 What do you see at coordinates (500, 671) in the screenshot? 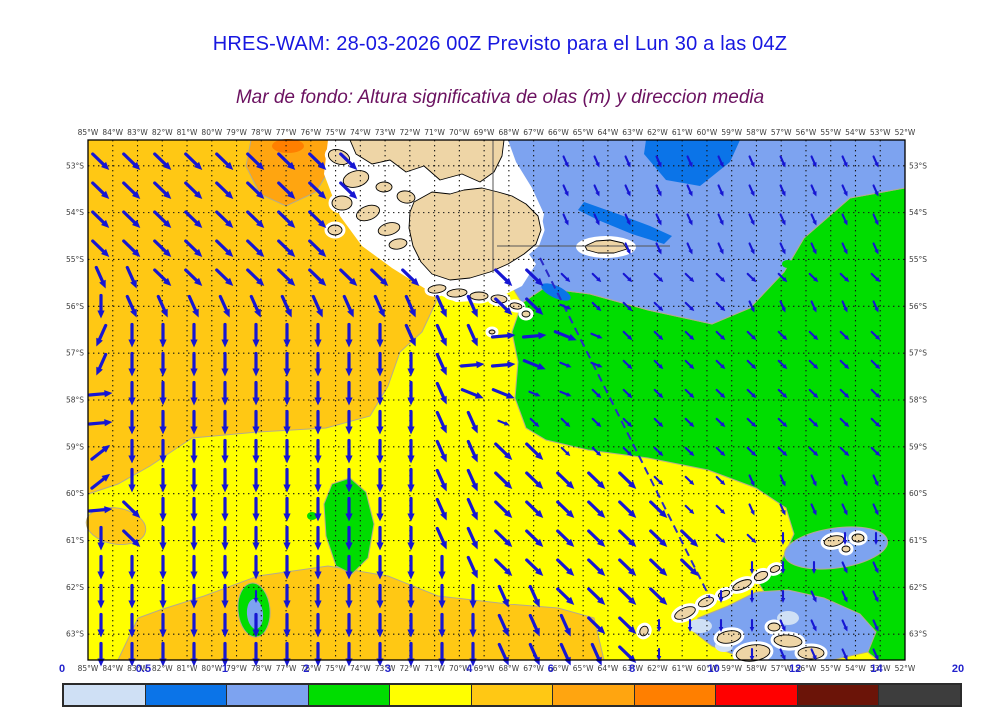
I see `colorbar-labels: 0 0.5 1 2 3 4 6 8 10 12 14 20` at bounding box center [500, 671].